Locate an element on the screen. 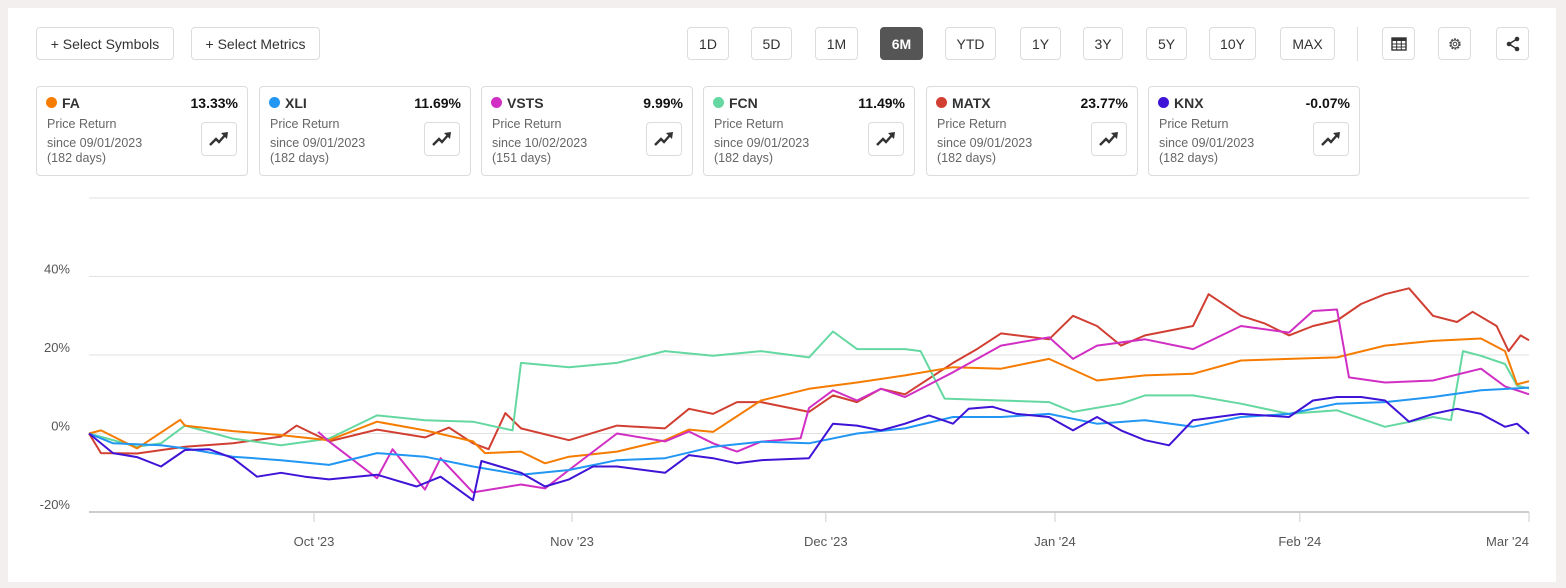 This screenshot has height=588, width=1566. symbol-name: KNX is located at coordinates (1189, 103).